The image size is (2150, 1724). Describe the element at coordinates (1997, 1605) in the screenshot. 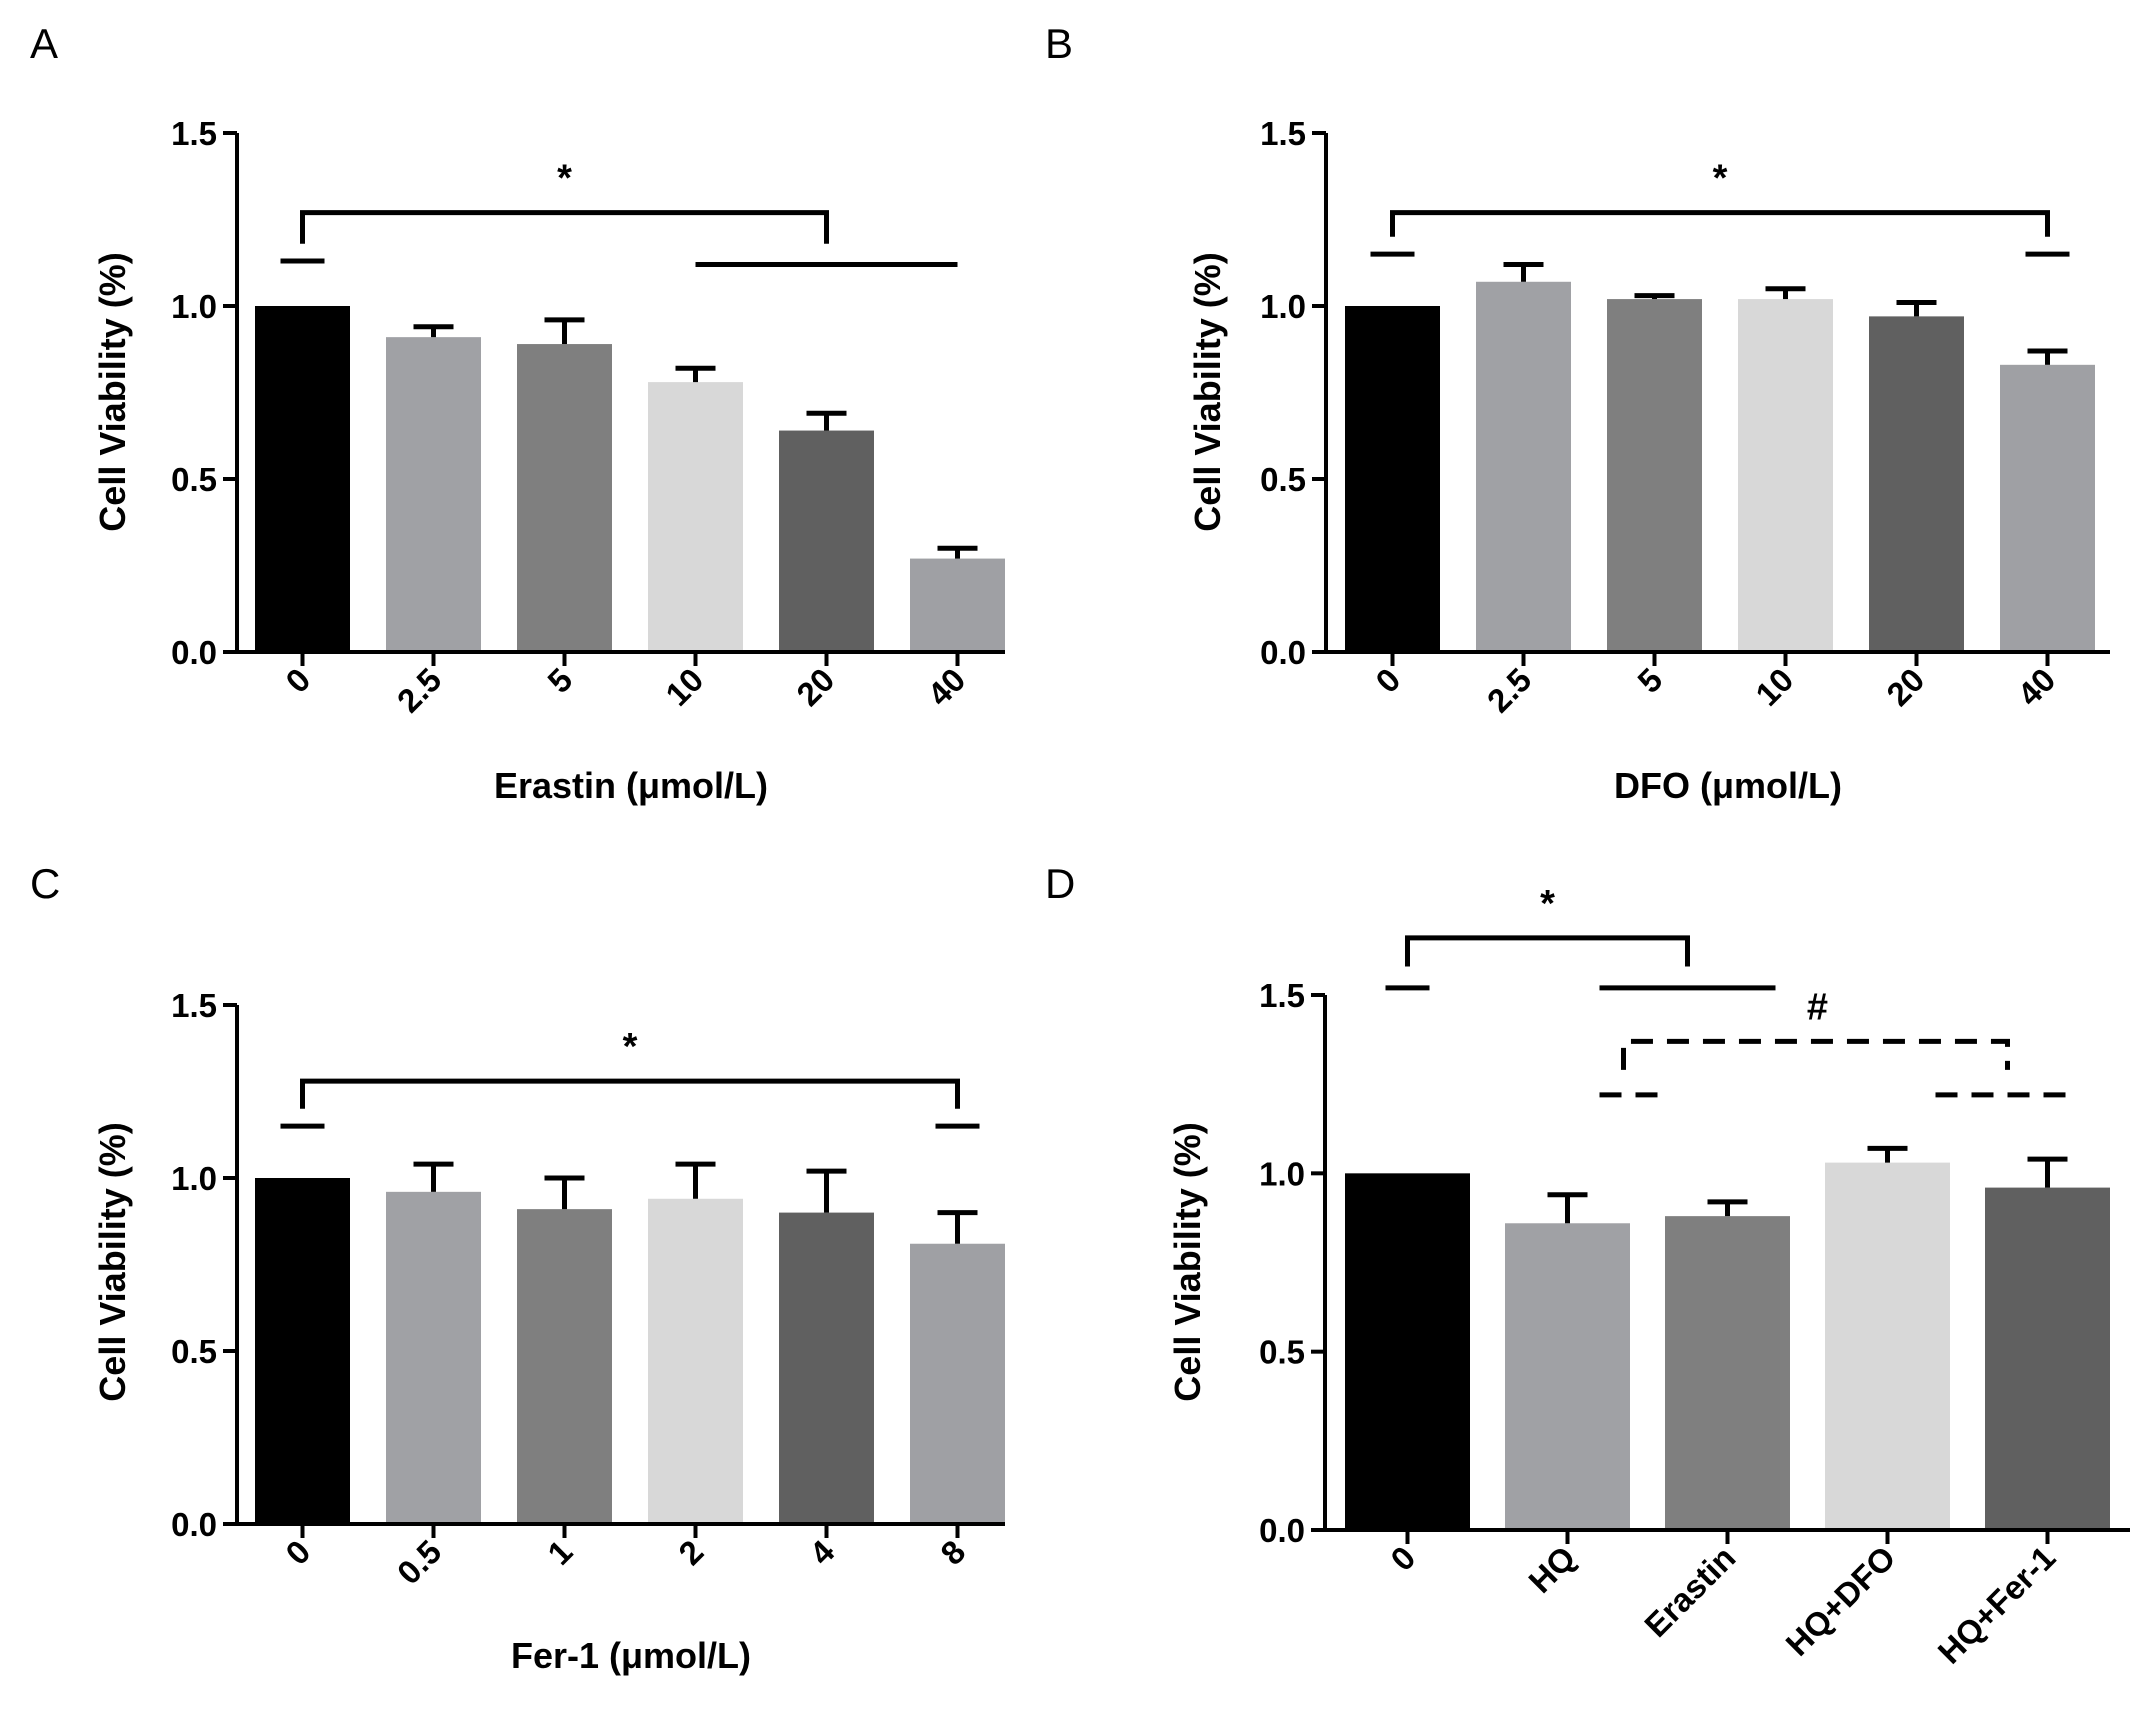

I see `category-label: HQ+Fer-1` at that location.